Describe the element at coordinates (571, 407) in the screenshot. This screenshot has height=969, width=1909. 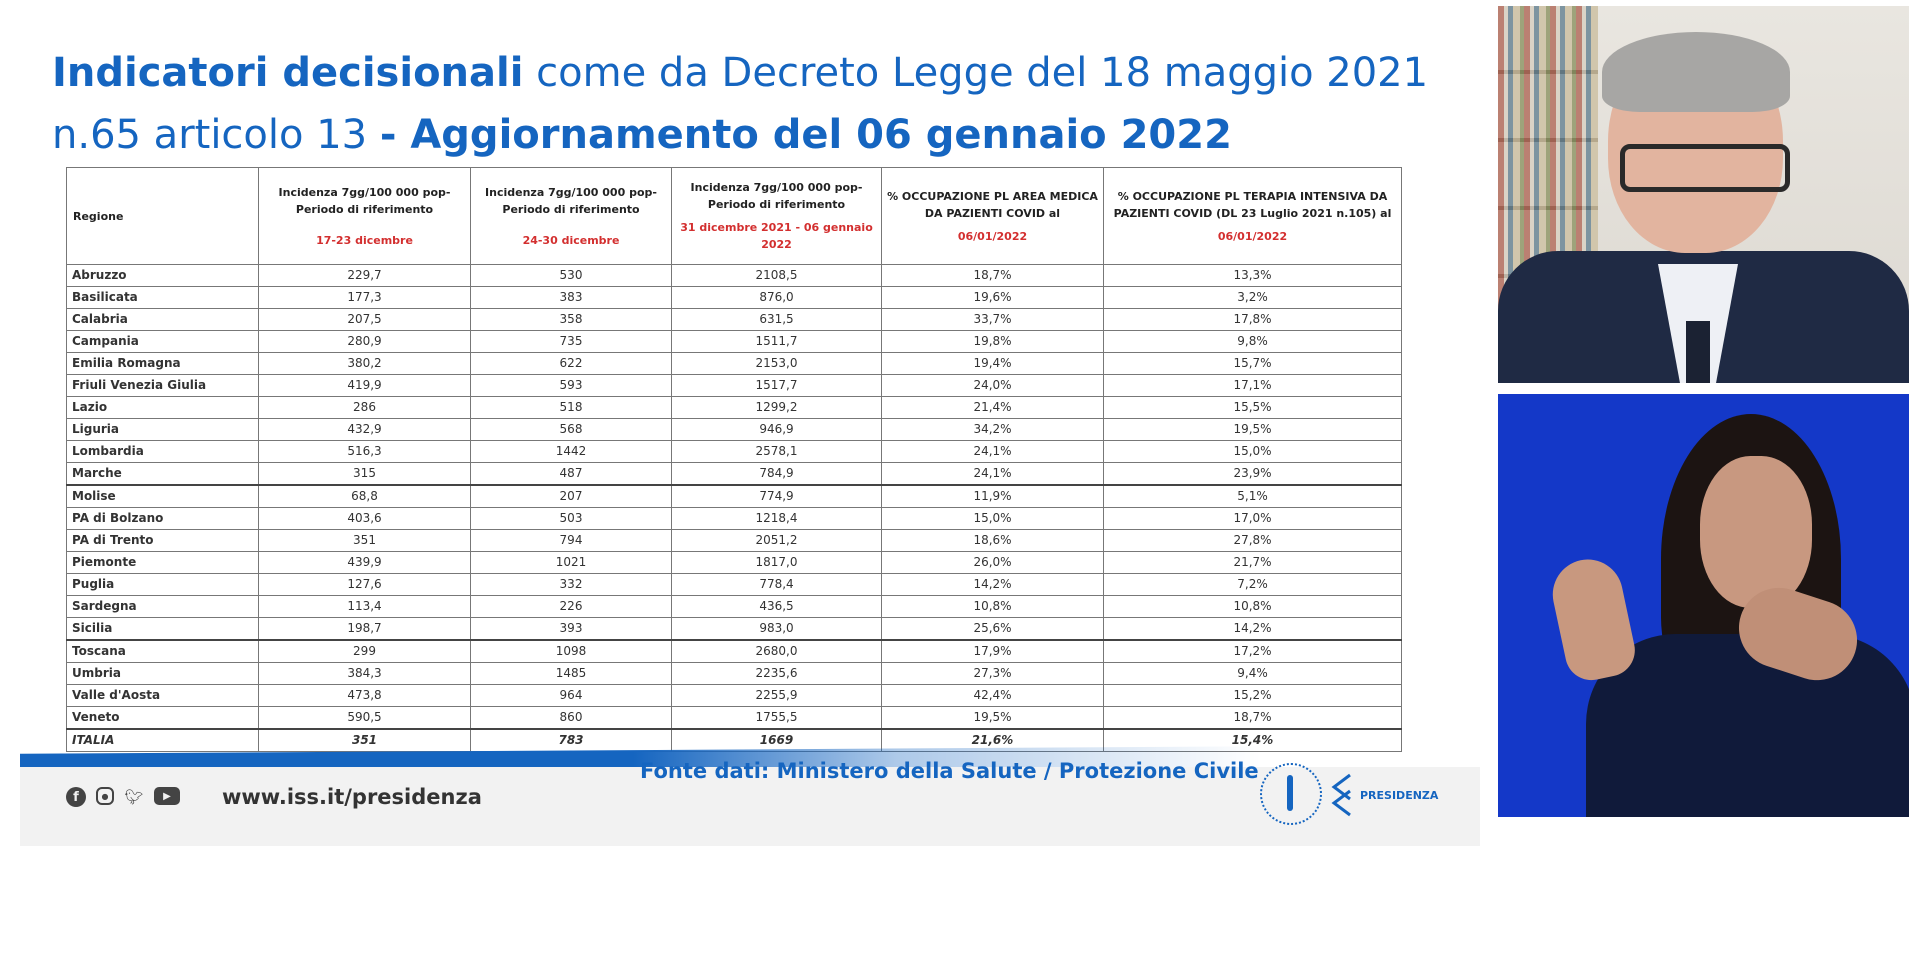
I see `cell-c2: 518` at that location.